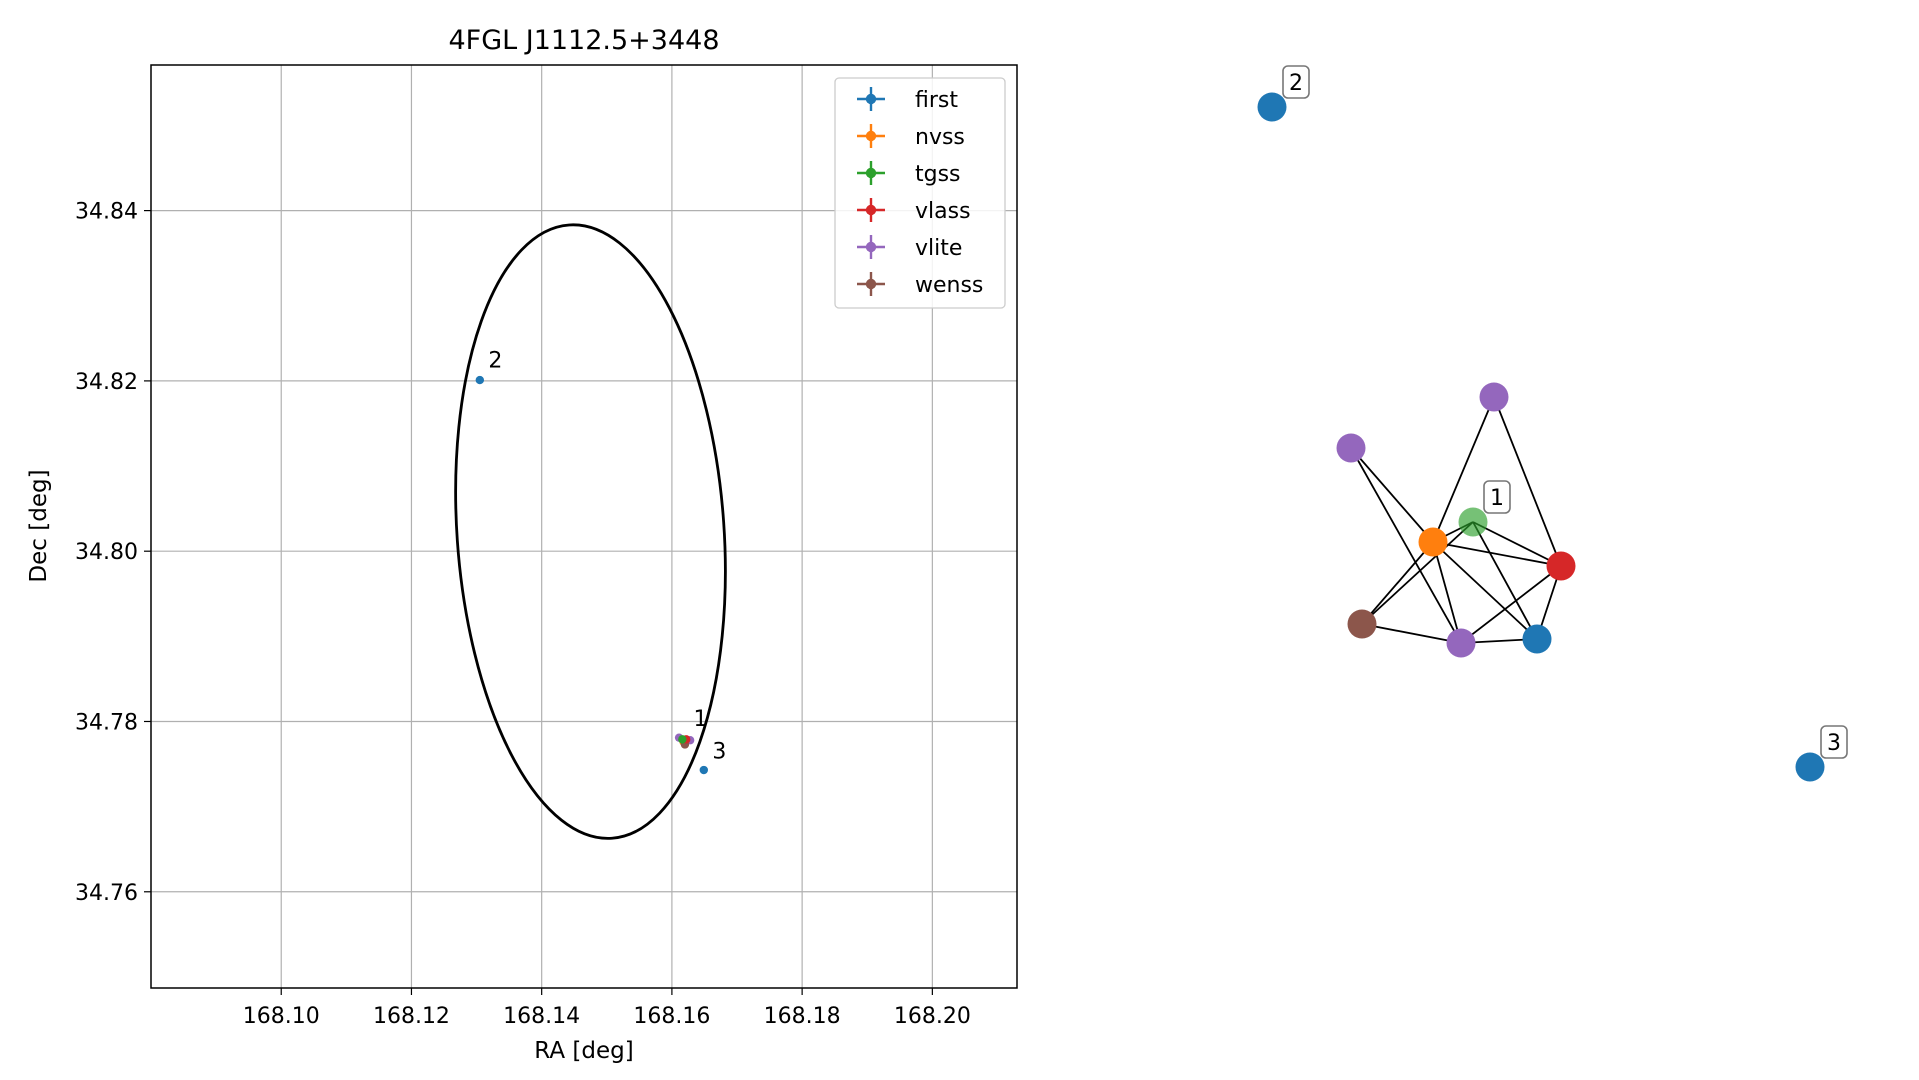 Image resolution: width=1919 pixels, height=1080 pixels. Describe the element at coordinates (700, 719) in the screenshot. I see `point-annotation: 1` at that location.